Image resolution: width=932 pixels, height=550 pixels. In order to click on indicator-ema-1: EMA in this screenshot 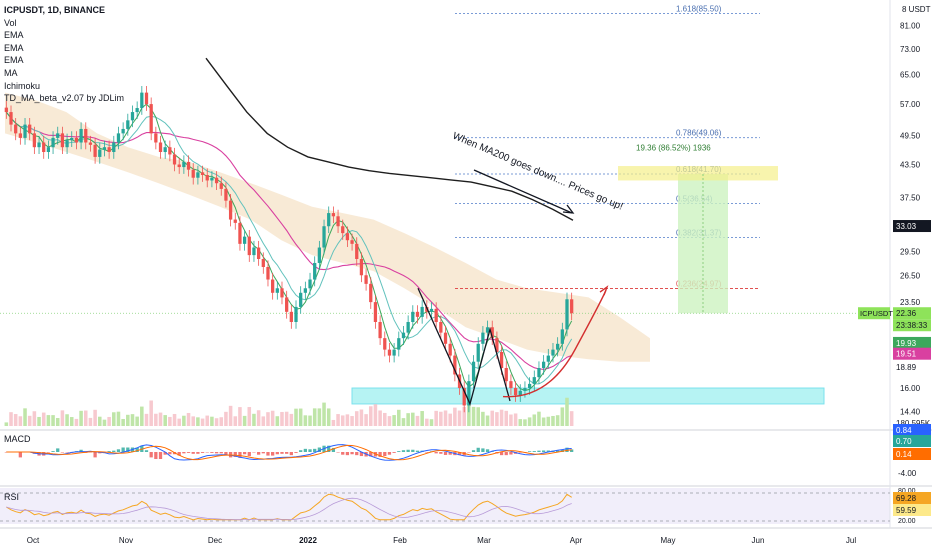, I will do `click(14, 35)`.